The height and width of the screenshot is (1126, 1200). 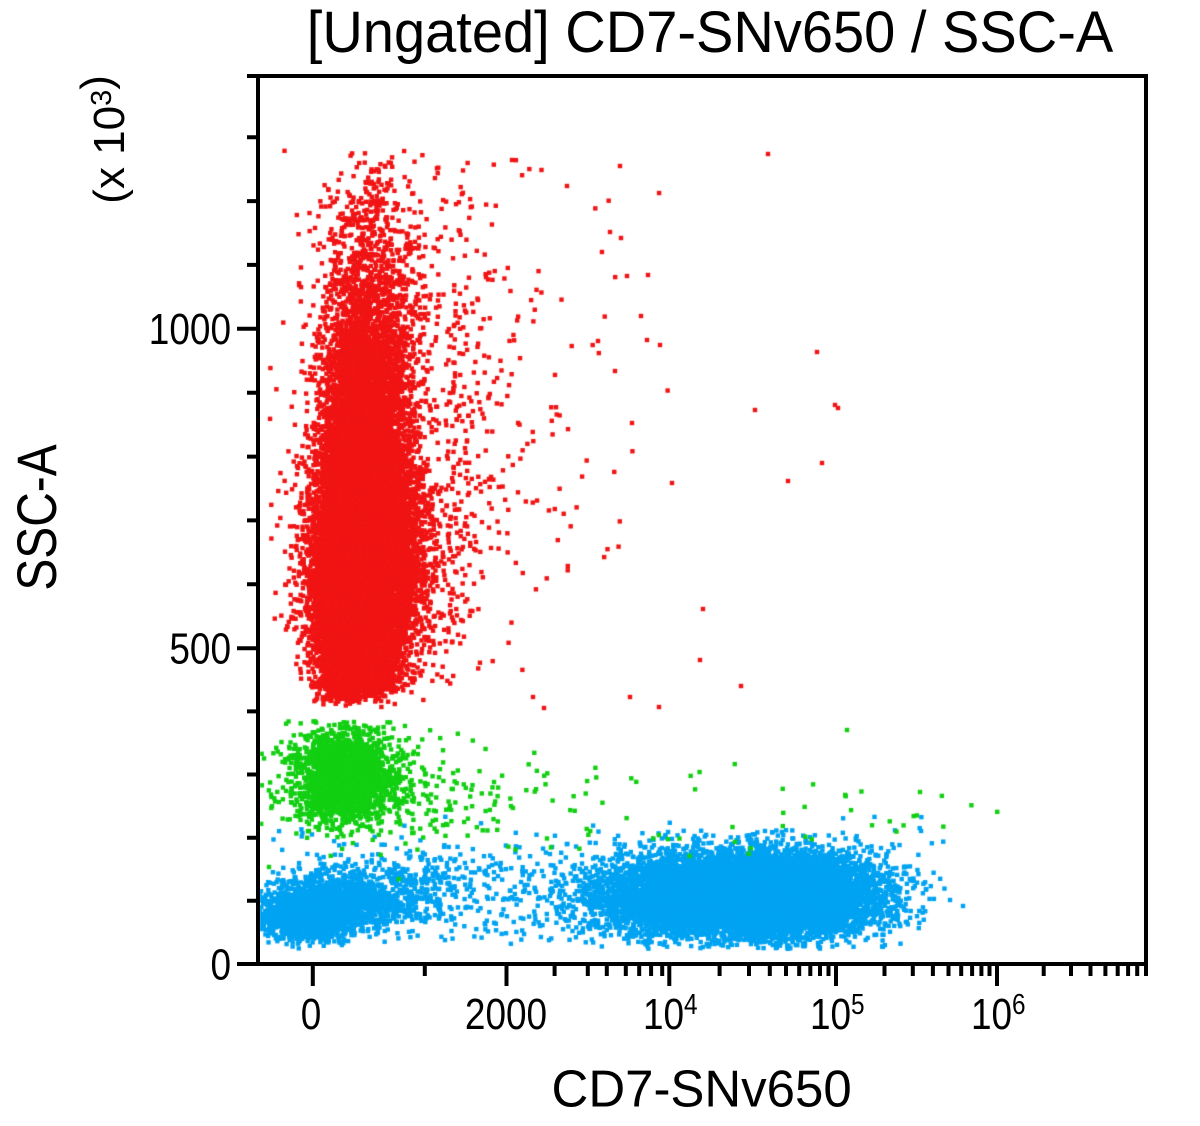 What do you see at coordinates (998, 1013) in the screenshot?
I see `svg-text: 10⁶` at bounding box center [998, 1013].